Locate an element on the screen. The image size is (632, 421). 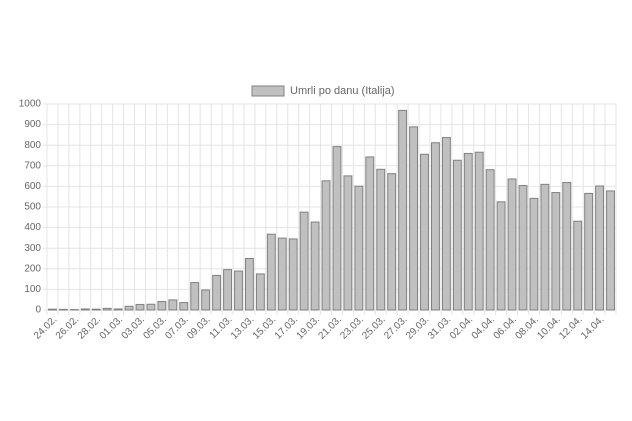
x-tick-label: 06.04. is located at coordinates (505, 327).